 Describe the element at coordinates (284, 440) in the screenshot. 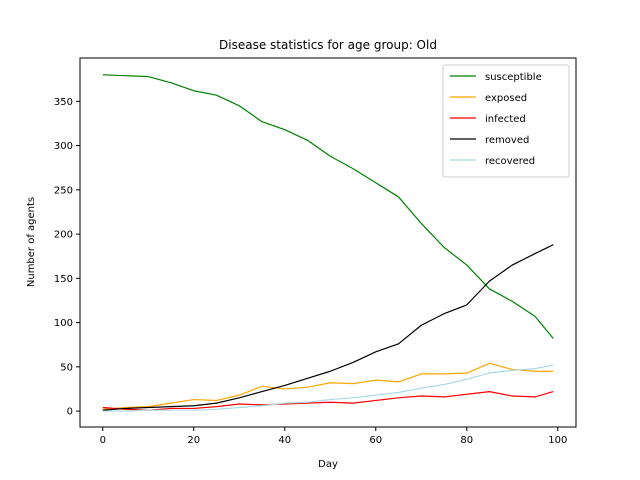

I see `x-tick-label: 40` at that location.